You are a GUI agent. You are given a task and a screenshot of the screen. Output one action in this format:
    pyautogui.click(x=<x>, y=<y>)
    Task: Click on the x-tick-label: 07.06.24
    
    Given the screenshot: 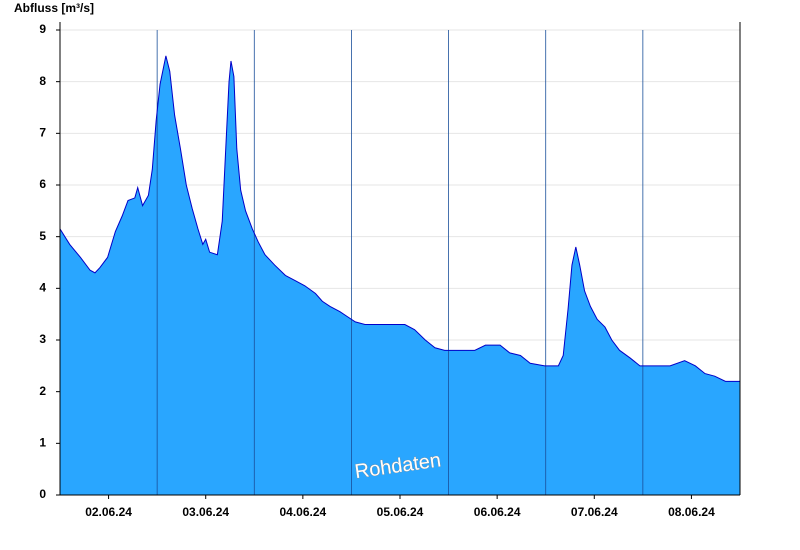 What is the action you would take?
    pyautogui.click(x=594, y=512)
    